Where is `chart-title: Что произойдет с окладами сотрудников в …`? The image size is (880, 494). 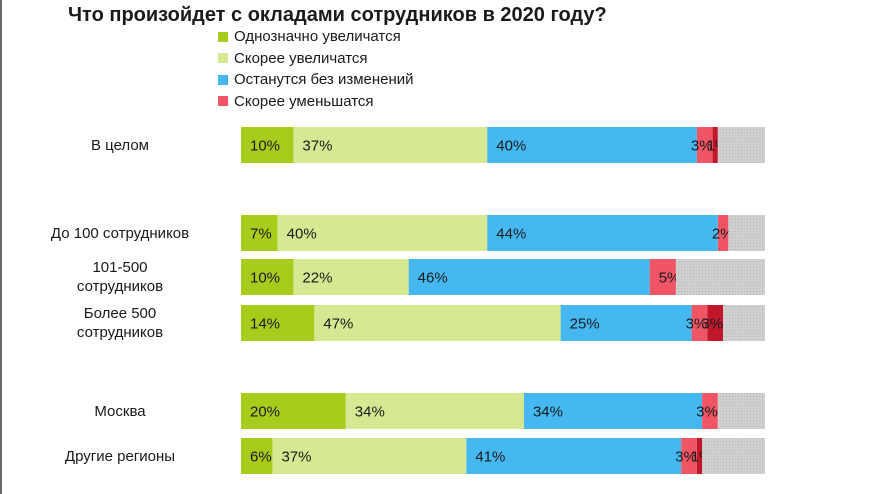 chart-title: Что произойдет с окладами сотрудников в … is located at coordinates (337, 15).